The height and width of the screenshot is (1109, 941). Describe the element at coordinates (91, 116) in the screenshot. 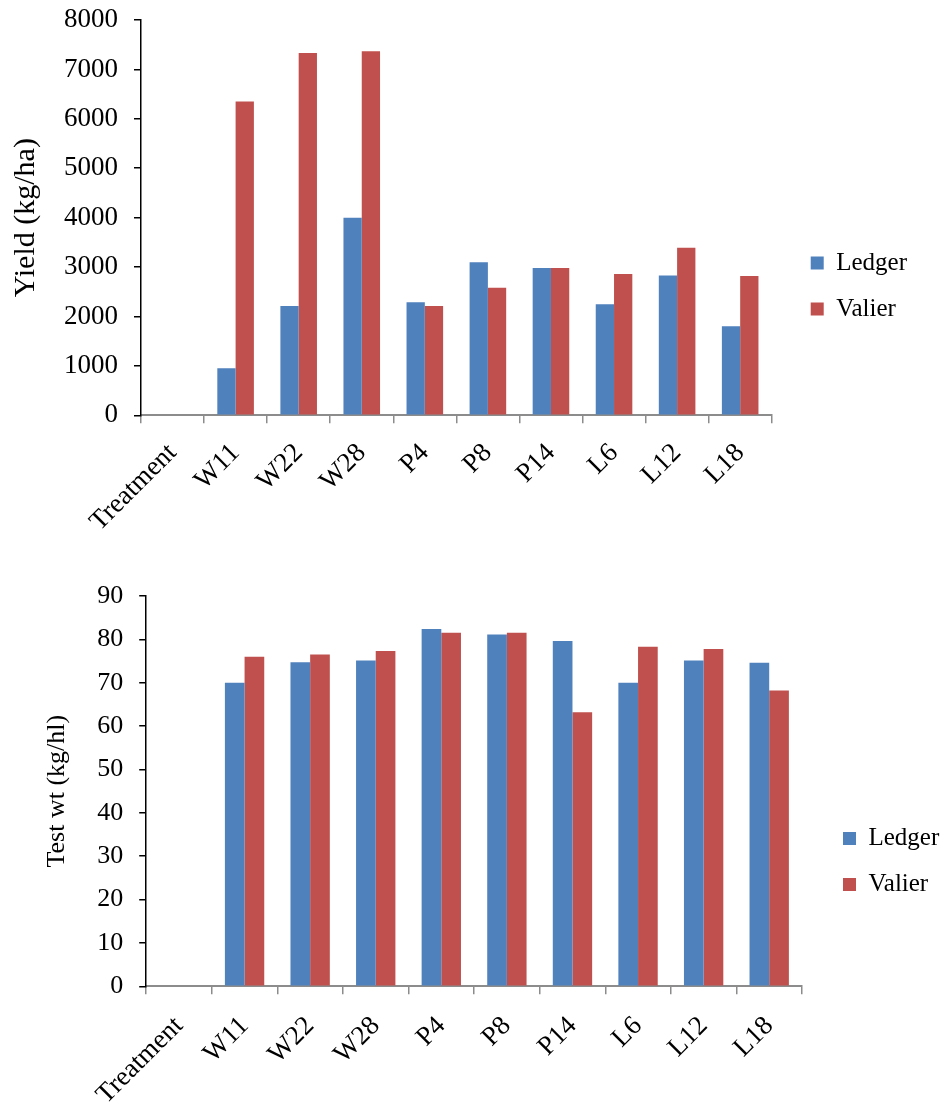

I see `y-tick-label: 6000` at that location.